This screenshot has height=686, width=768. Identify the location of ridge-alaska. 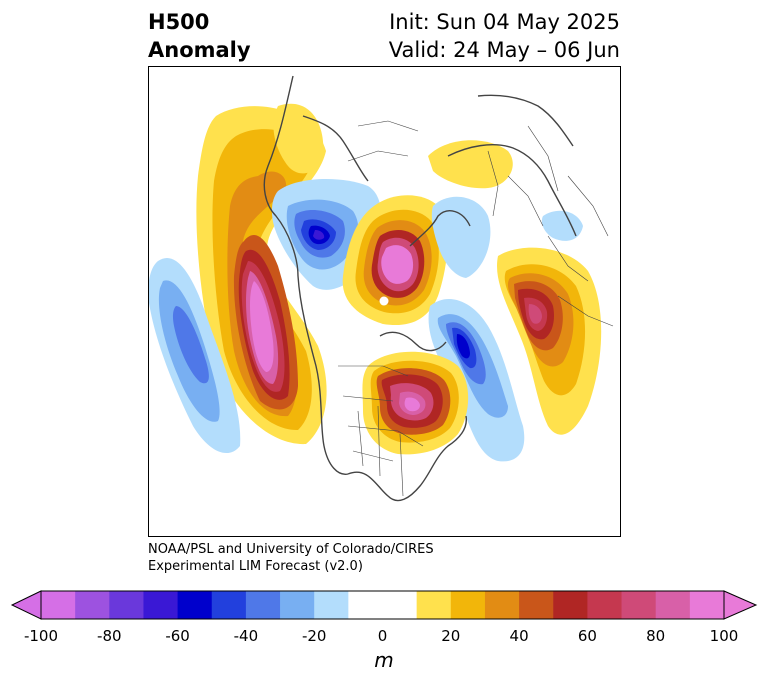
(298, 138).